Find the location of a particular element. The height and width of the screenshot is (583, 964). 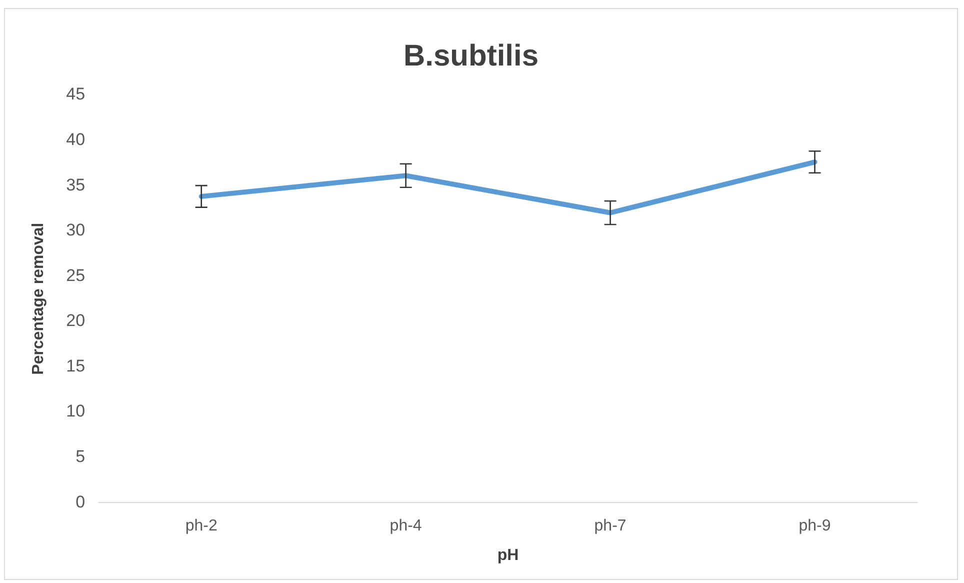

y-axis-title: Percentage removal is located at coordinates (39, 298).